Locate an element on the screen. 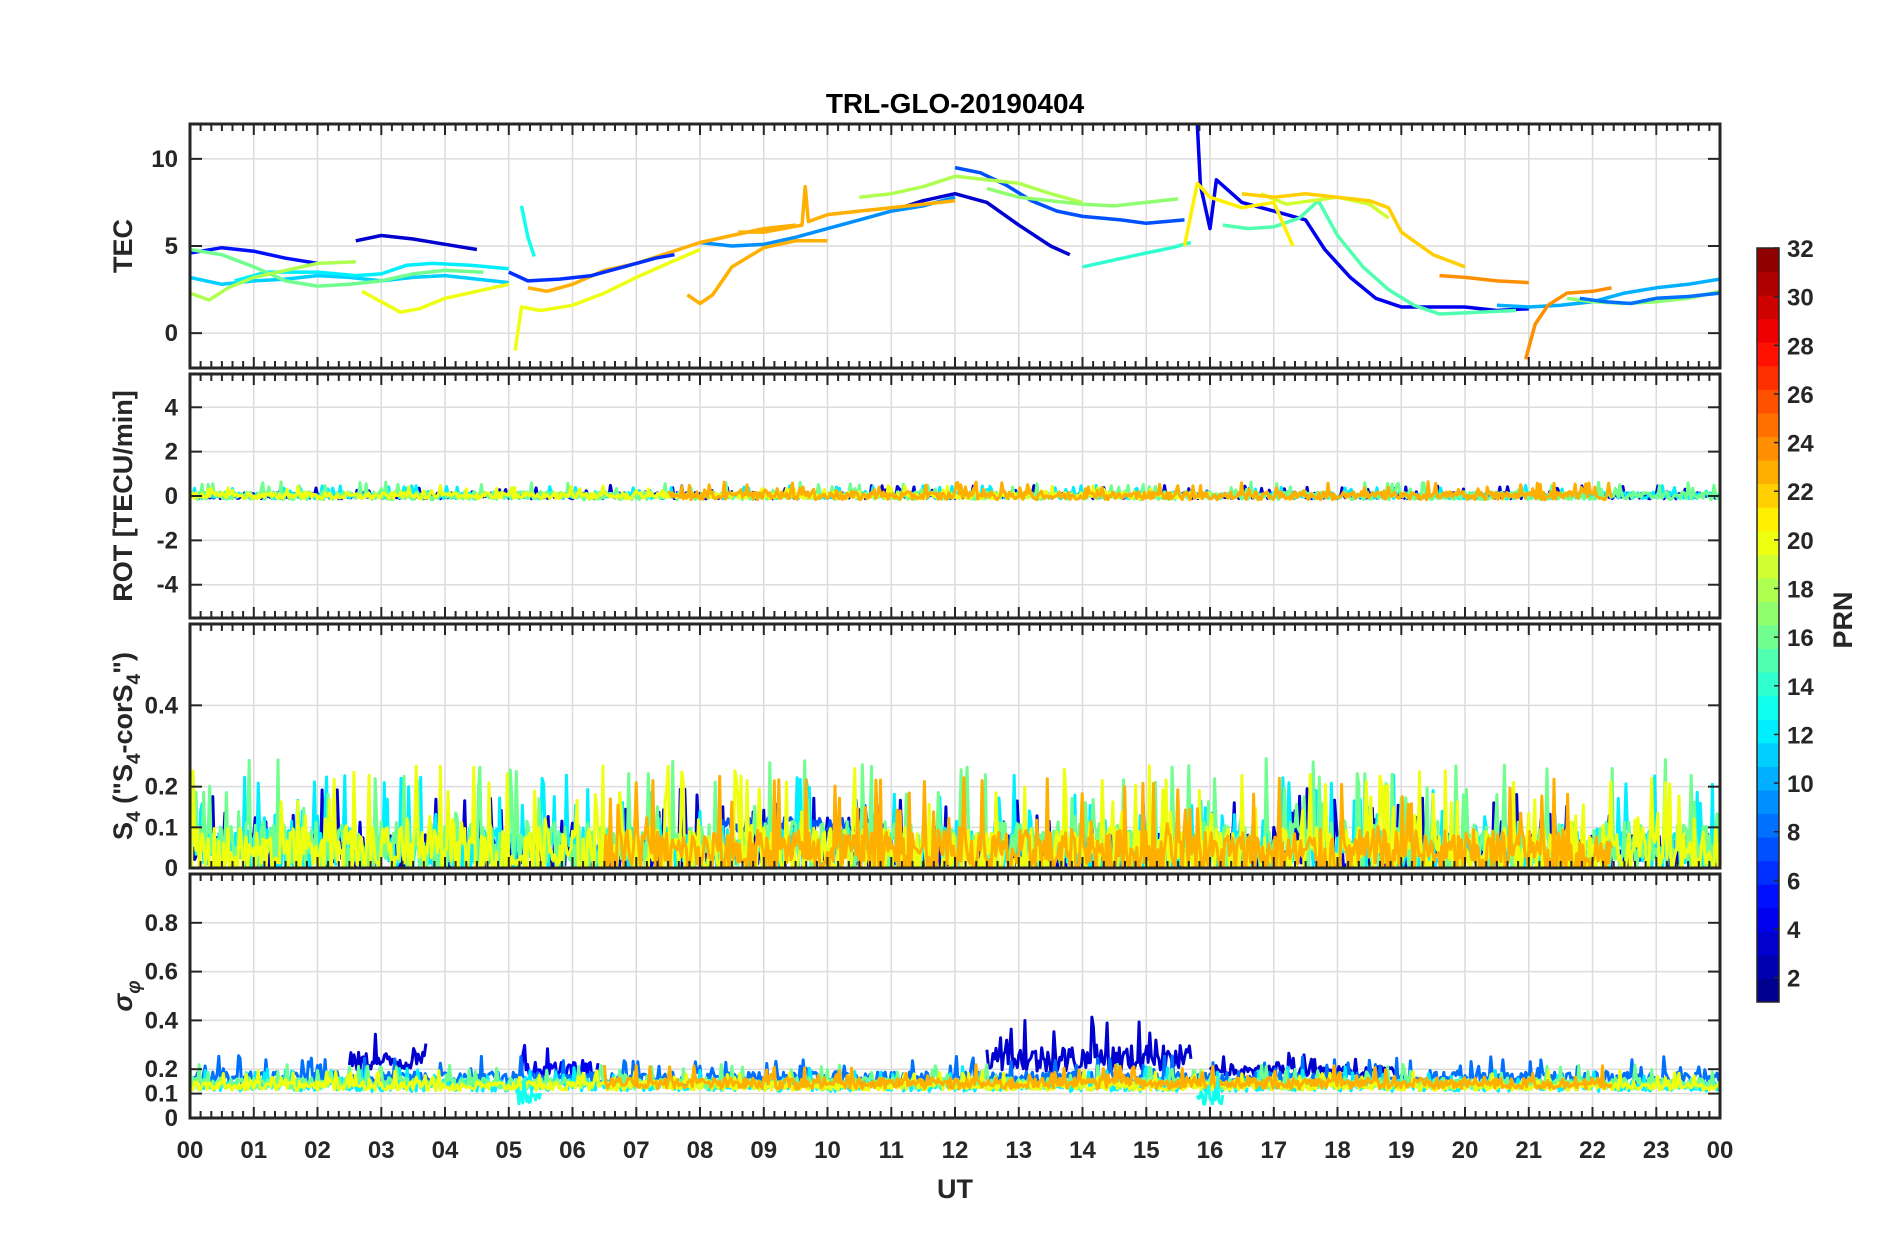 The width and height of the screenshot is (1902, 1241). y-tick-label: 0.8 is located at coordinates (161, 923).